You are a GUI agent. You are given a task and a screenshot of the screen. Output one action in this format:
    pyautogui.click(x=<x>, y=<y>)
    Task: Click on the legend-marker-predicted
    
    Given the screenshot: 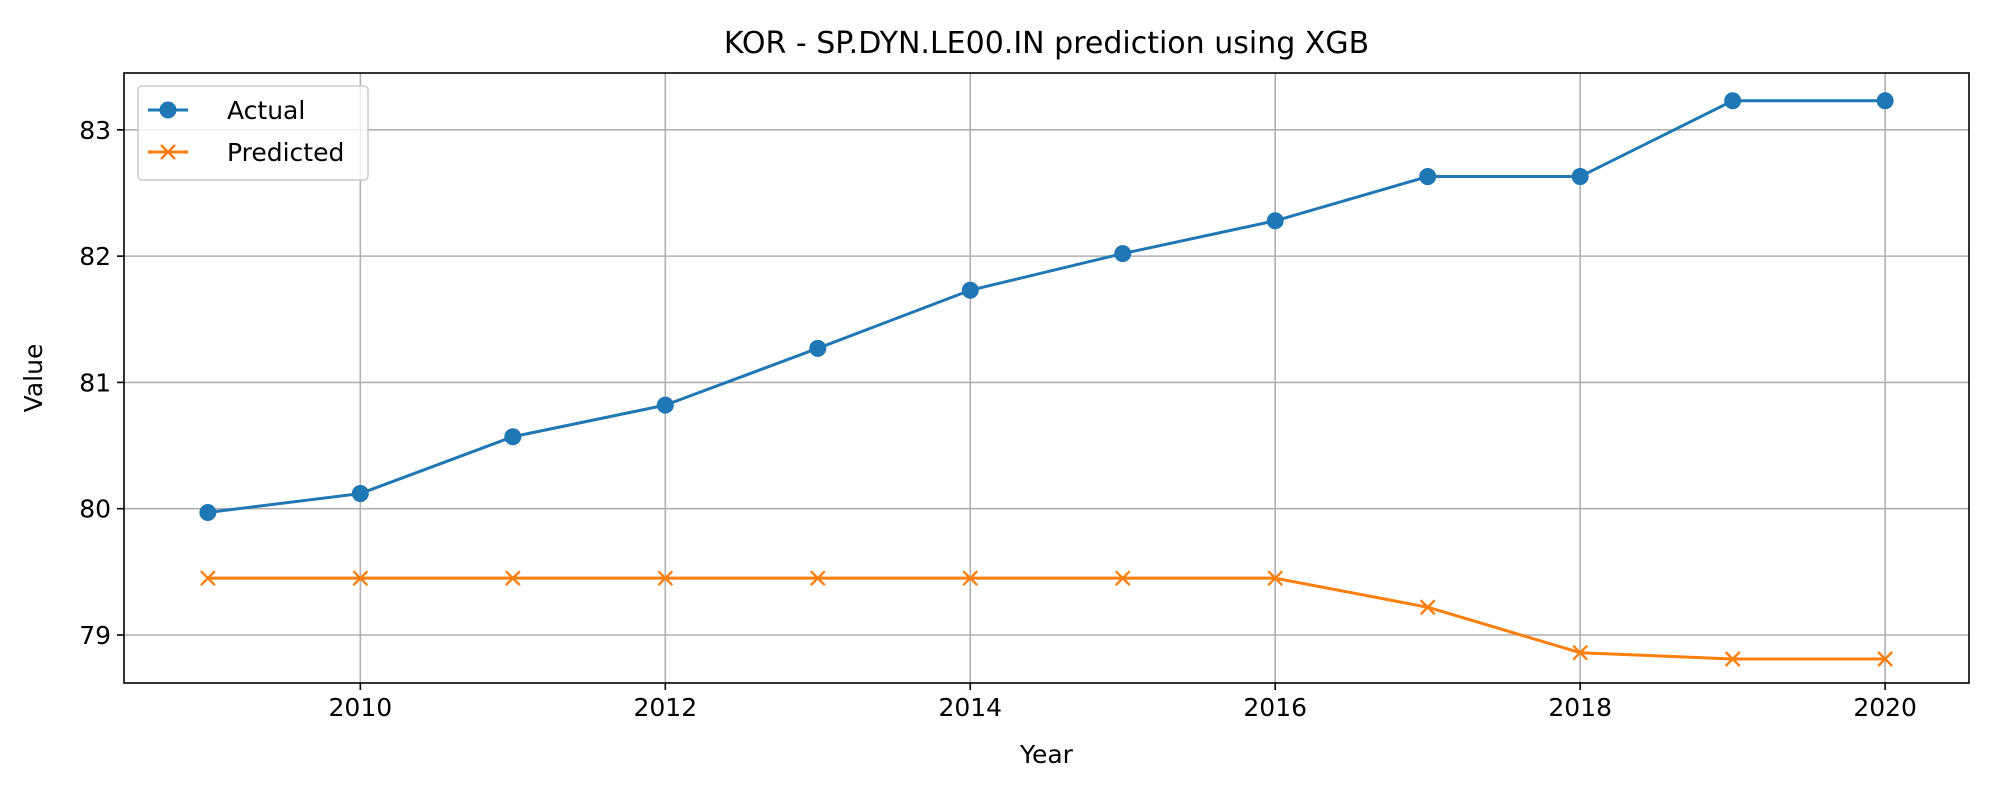 What is the action you would take?
    pyautogui.click(x=168, y=152)
    